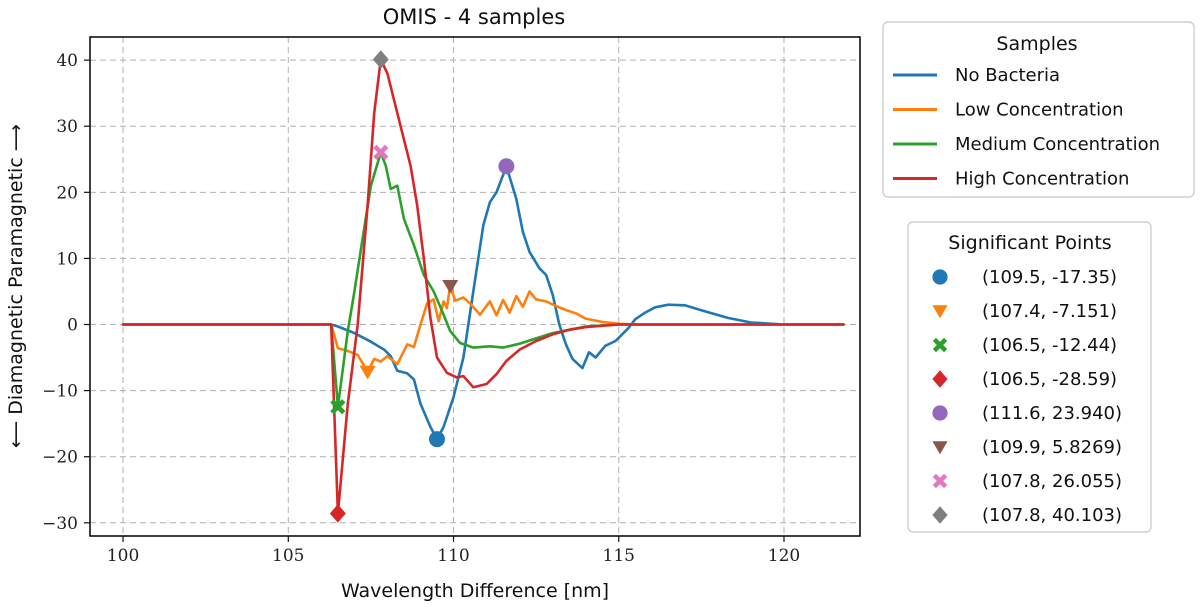 The height and width of the screenshot is (610, 1200). I want to click on x-tick-label: 105, so click(288, 556).